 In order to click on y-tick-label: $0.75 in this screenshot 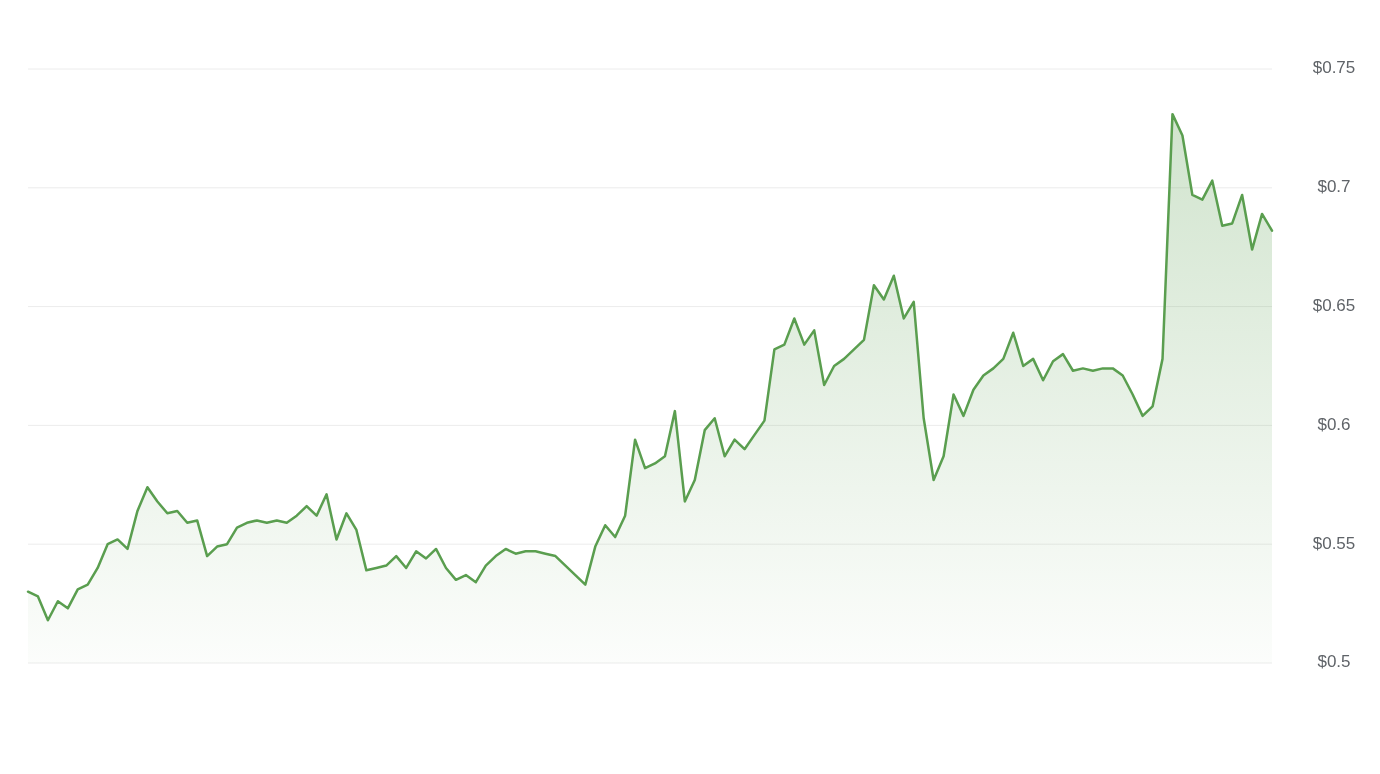, I will do `click(1334, 68)`.